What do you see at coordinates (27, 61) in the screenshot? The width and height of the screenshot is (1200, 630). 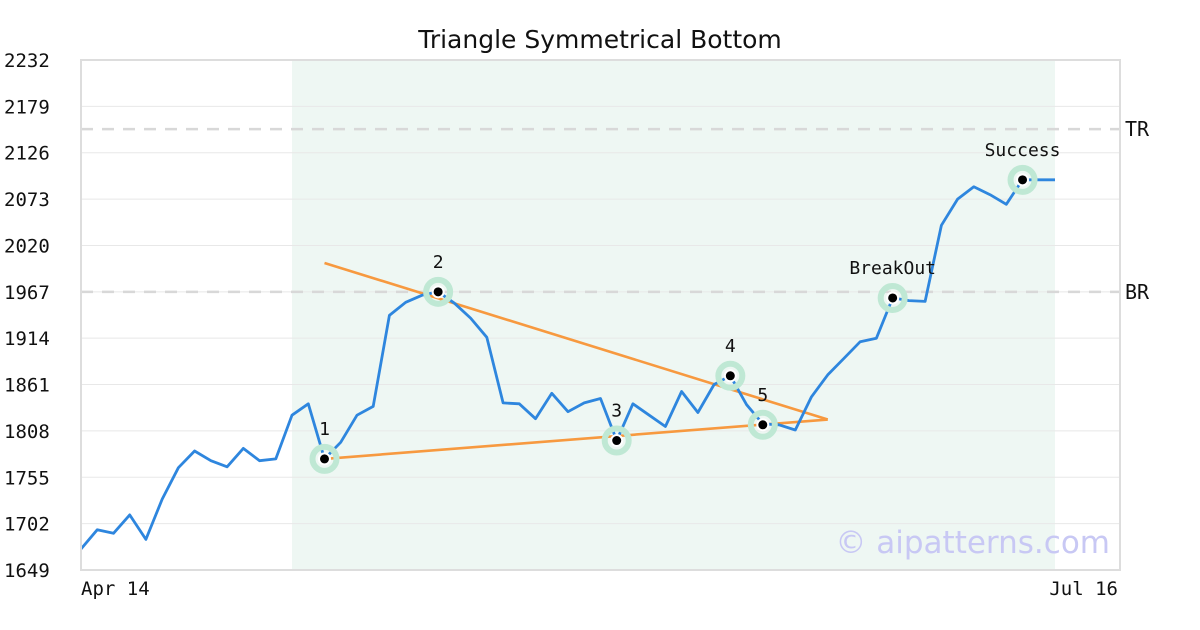 I see `y-tick-label: 2232` at bounding box center [27, 61].